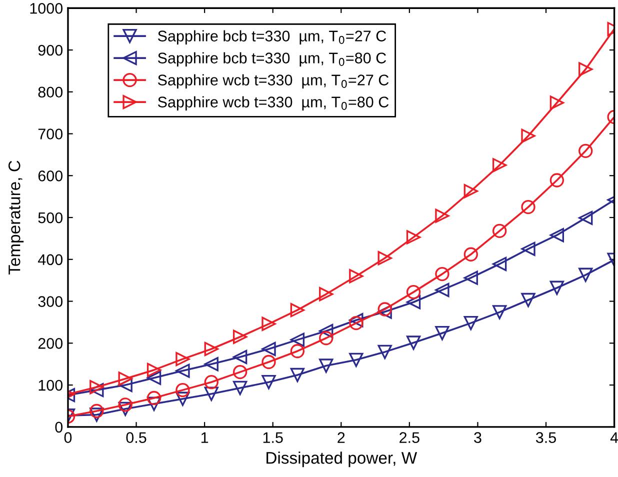 This screenshot has height=477, width=618. Describe the element at coordinates (46, 8) in the screenshot. I see `y-tick-label: 1000` at that location.